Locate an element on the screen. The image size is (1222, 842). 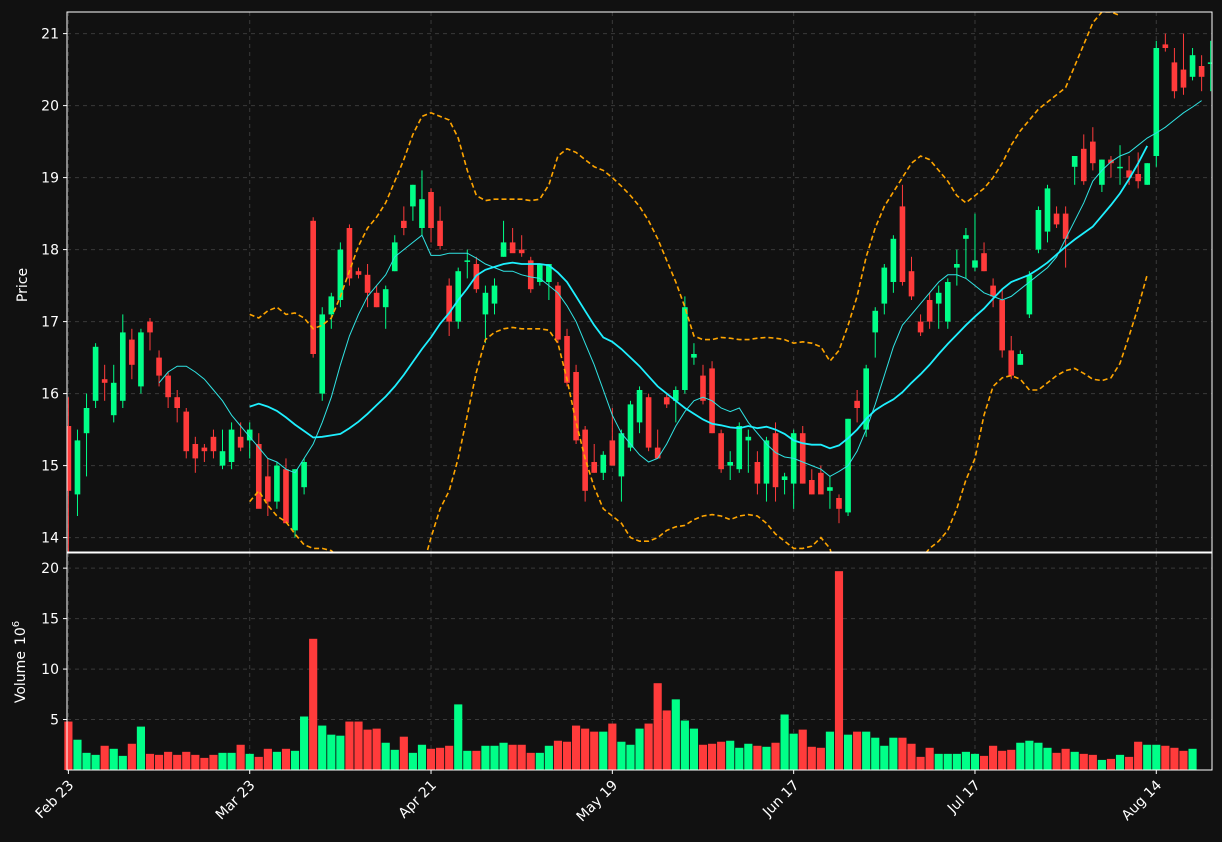
price-tick-label: 19 is located at coordinates (50, 179).